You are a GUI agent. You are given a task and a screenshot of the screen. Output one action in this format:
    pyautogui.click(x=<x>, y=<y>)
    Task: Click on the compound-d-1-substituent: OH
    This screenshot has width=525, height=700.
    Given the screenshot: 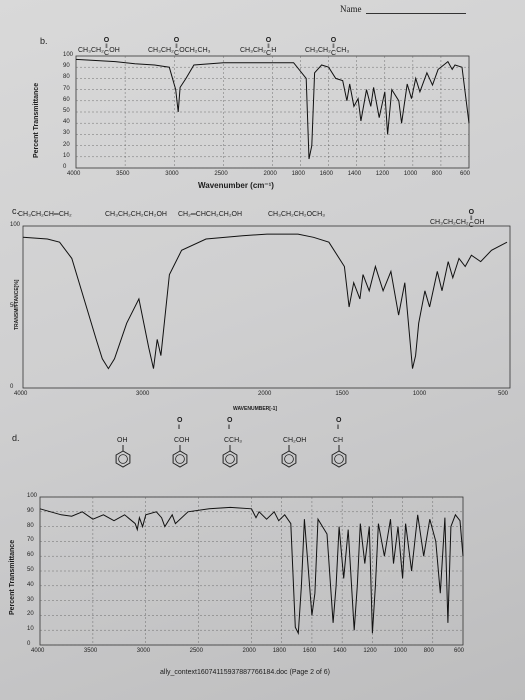 What is the action you would take?
    pyautogui.click(x=122, y=440)
    